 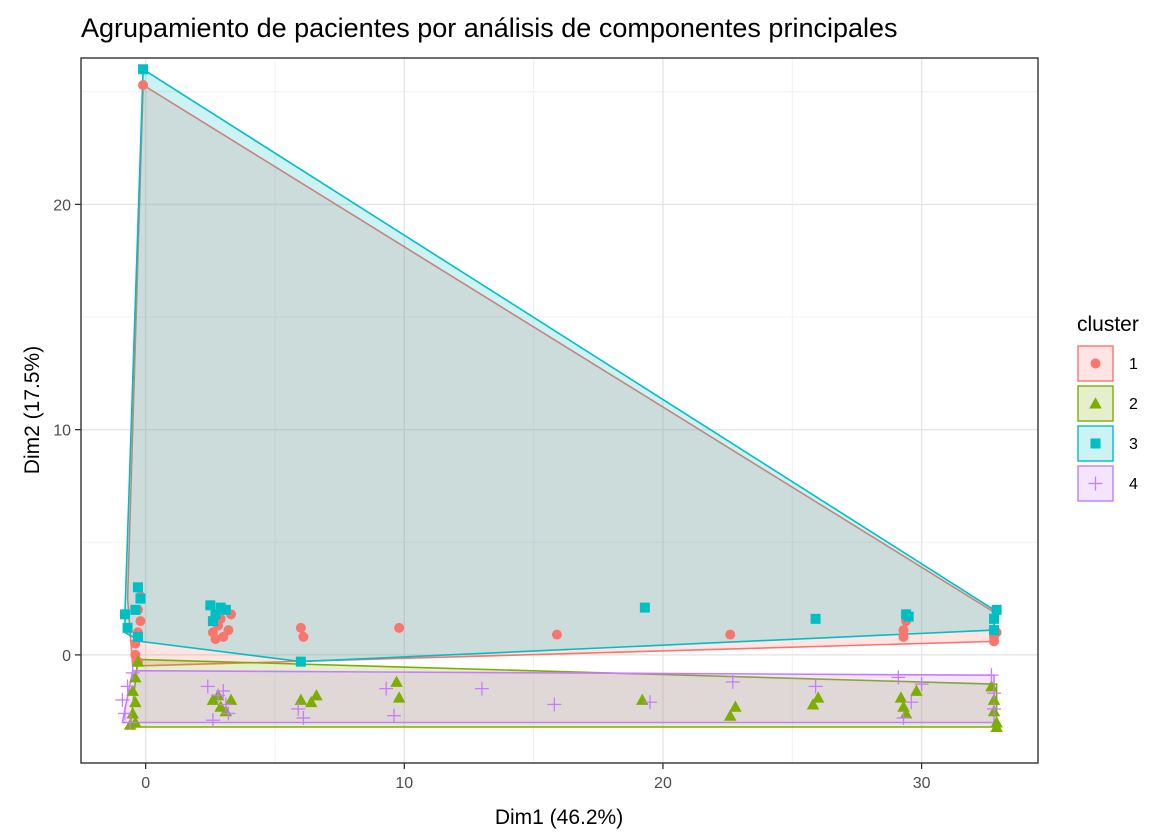 What do you see at coordinates (1133, 404) in the screenshot?
I see `legend-label: 2` at bounding box center [1133, 404].